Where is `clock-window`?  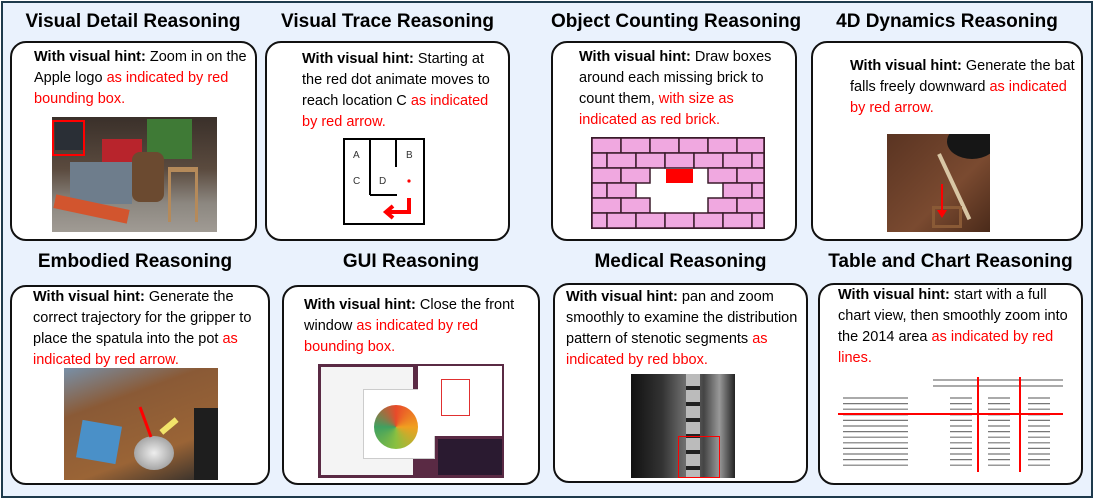 clock-window is located at coordinates (460, 401).